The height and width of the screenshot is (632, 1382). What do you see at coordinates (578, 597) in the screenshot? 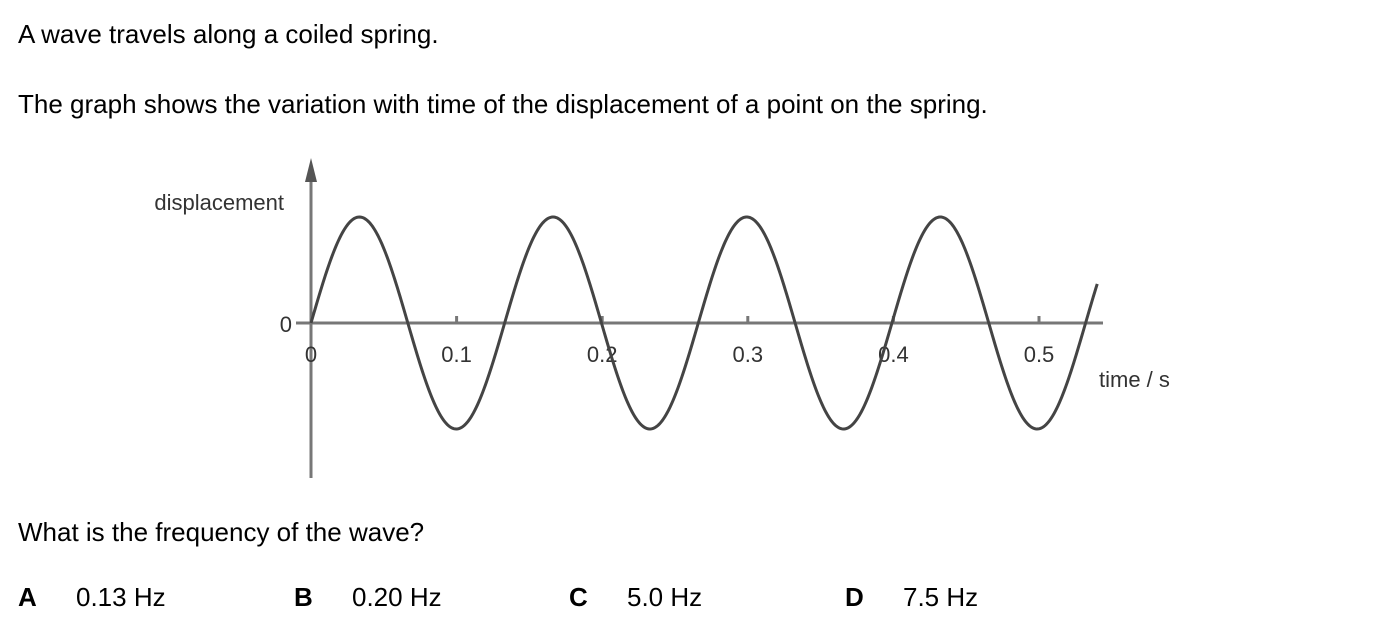
I see `option-c-letter: C` at bounding box center [578, 597].